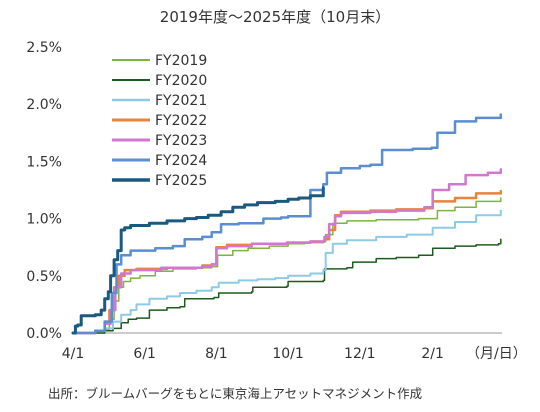 The image size is (540, 412). I want to click on legend-label-fy2019: FY2019, so click(181, 61).